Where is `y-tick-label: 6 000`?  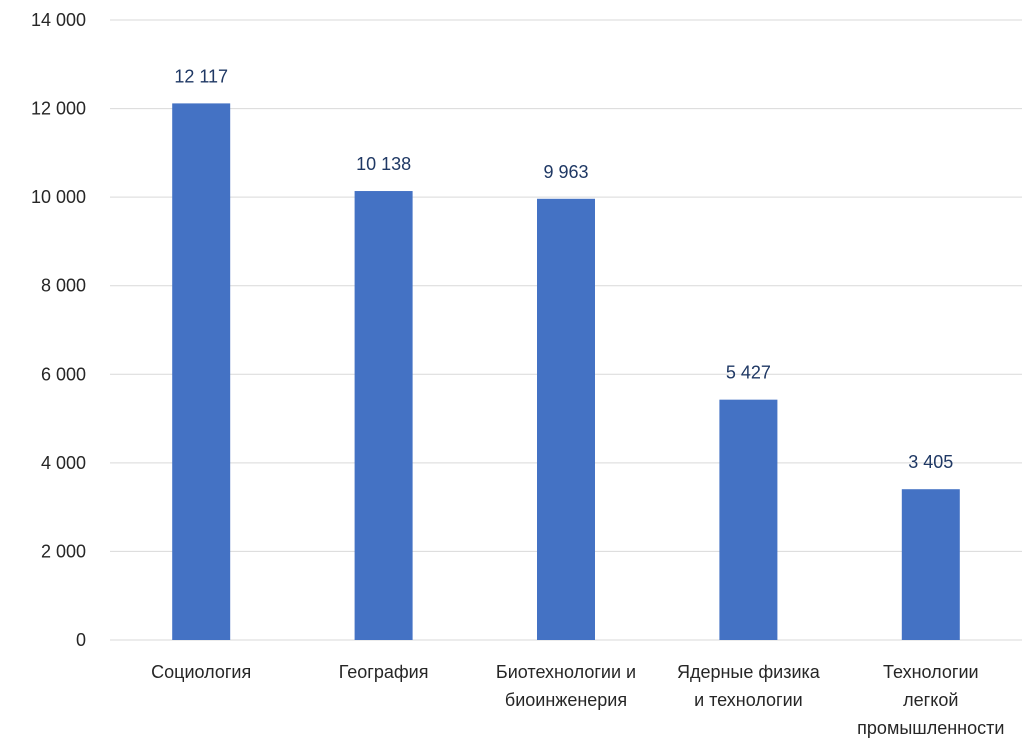 y-tick-label: 6 000 is located at coordinates (63, 374).